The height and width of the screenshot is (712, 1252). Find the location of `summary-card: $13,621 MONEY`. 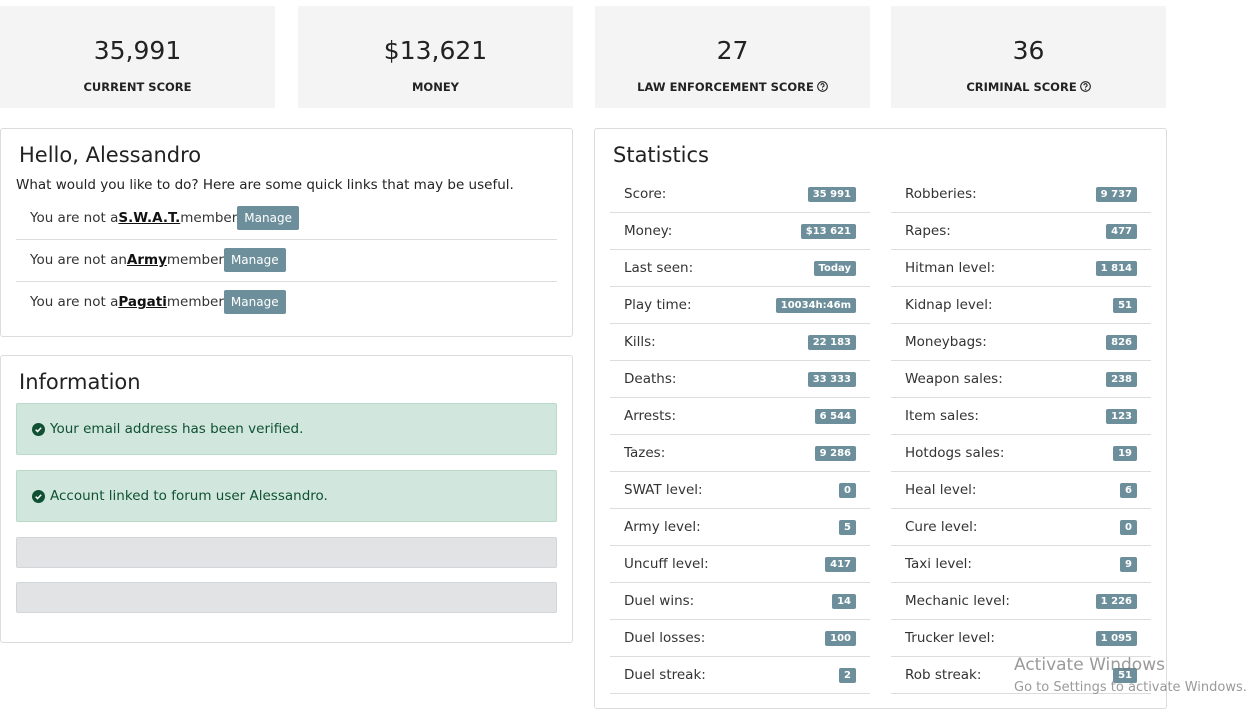

summary-card: $13,621 MONEY is located at coordinates (435, 57).